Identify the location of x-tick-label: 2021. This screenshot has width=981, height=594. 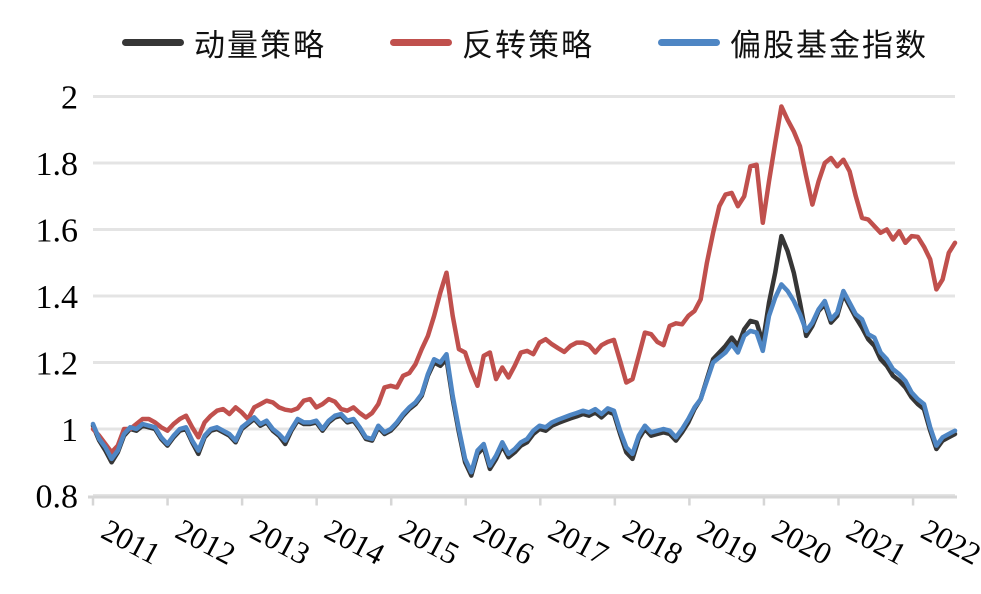
(876, 542).